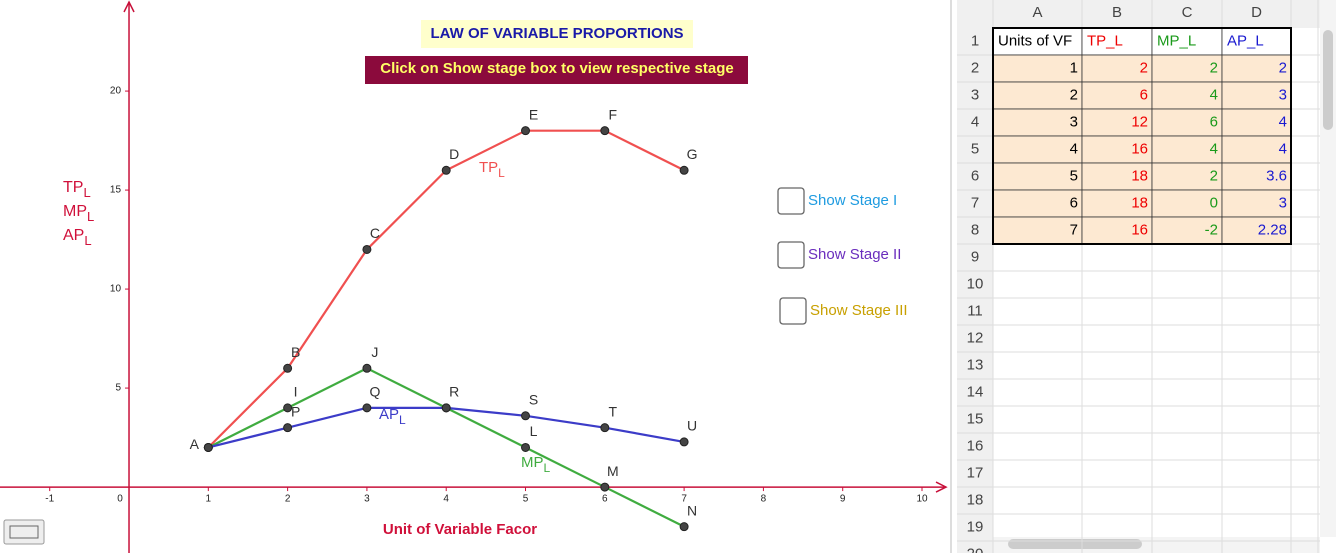 This screenshot has width=1336, height=553. Describe the element at coordinates (692, 426) in the screenshot. I see `point-label: U` at that location.